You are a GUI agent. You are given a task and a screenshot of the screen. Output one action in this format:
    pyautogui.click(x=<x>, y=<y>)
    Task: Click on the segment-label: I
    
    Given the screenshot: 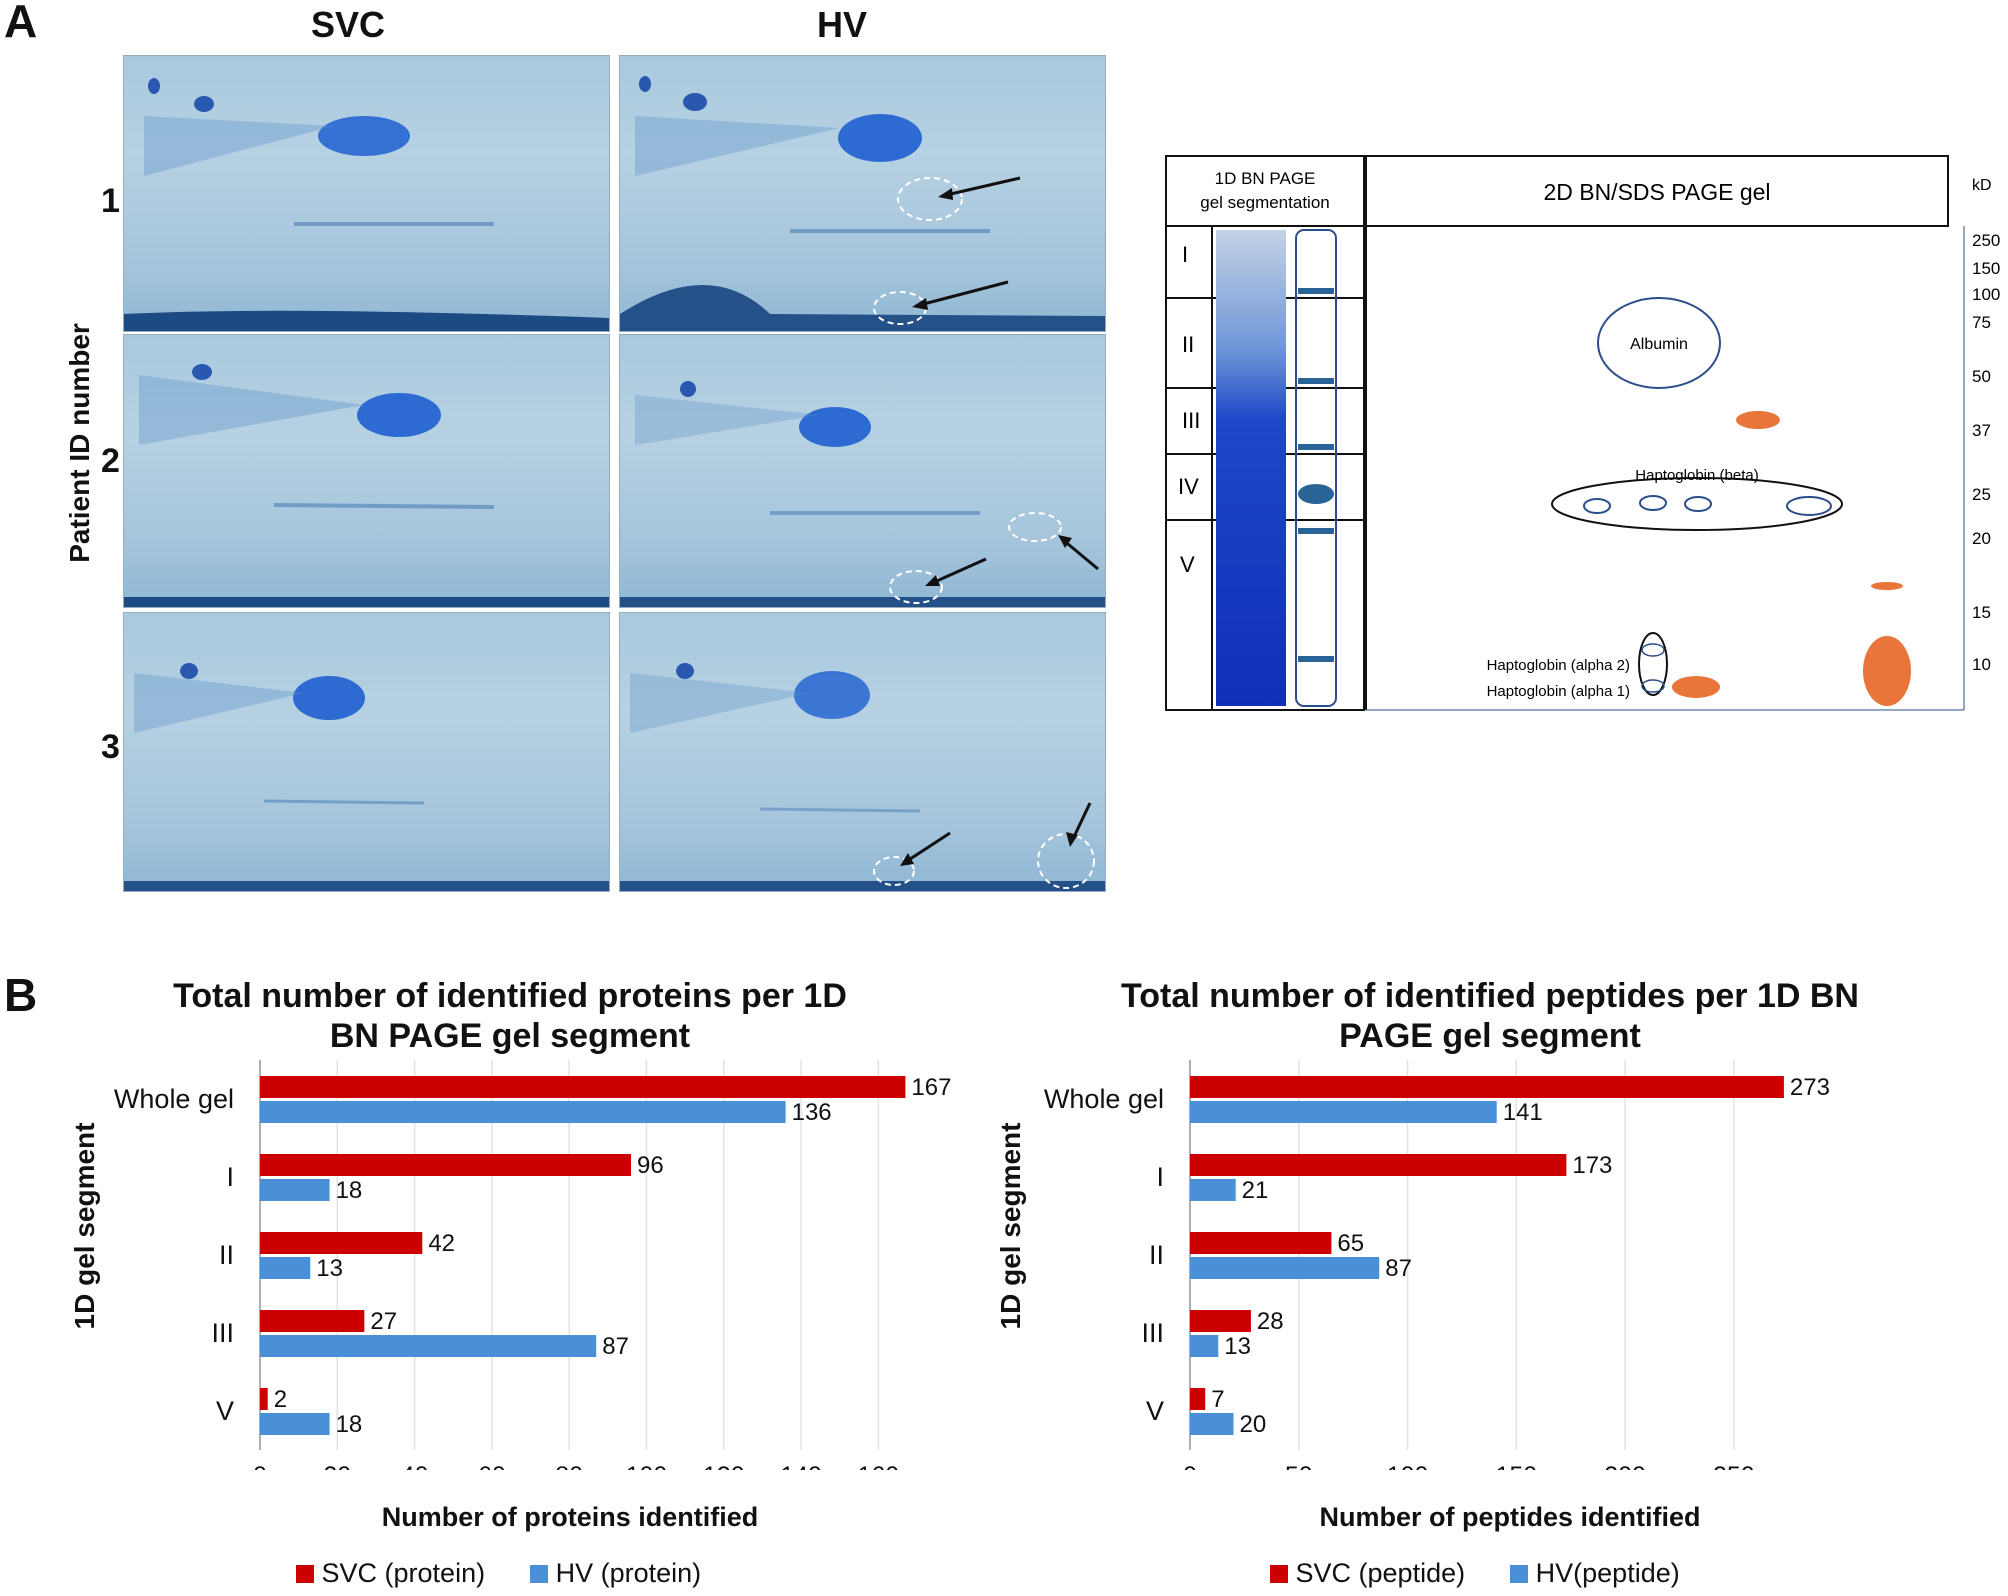 What is the action you would take?
    pyautogui.click(x=1185, y=254)
    